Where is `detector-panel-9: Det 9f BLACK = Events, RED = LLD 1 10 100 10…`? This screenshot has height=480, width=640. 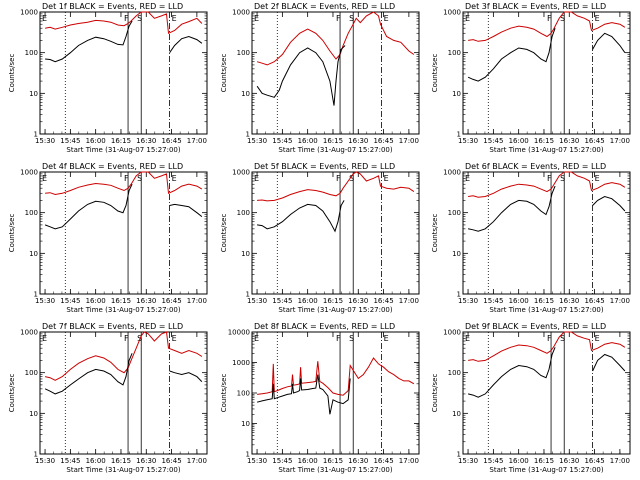
detector-panel-9: Det 9f BLACK = Events, RED = LLD 1 10 100 10… is located at coordinates (531, 398).